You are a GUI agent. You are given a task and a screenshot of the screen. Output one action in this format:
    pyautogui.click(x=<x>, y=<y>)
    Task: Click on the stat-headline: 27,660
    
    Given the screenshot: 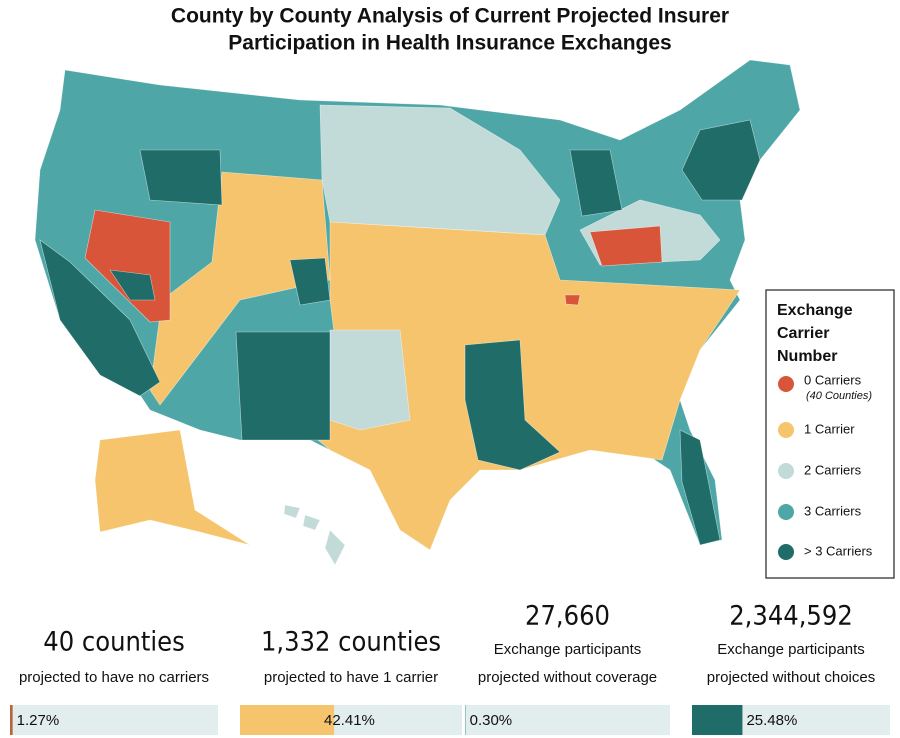 What is the action you would take?
    pyautogui.click(x=567, y=616)
    